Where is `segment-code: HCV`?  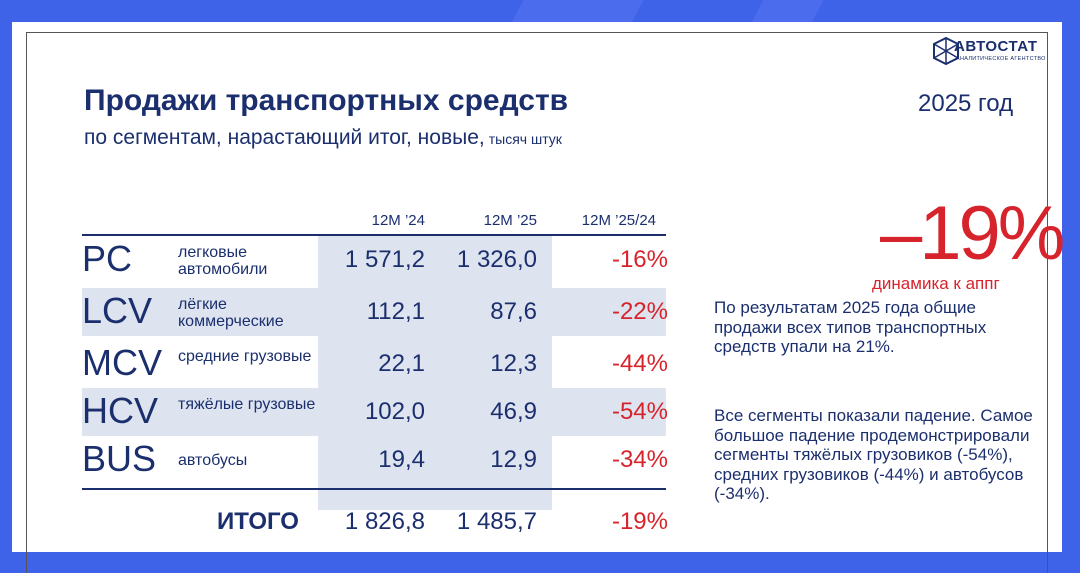
segment-code: HCV is located at coordinates (120, 410).